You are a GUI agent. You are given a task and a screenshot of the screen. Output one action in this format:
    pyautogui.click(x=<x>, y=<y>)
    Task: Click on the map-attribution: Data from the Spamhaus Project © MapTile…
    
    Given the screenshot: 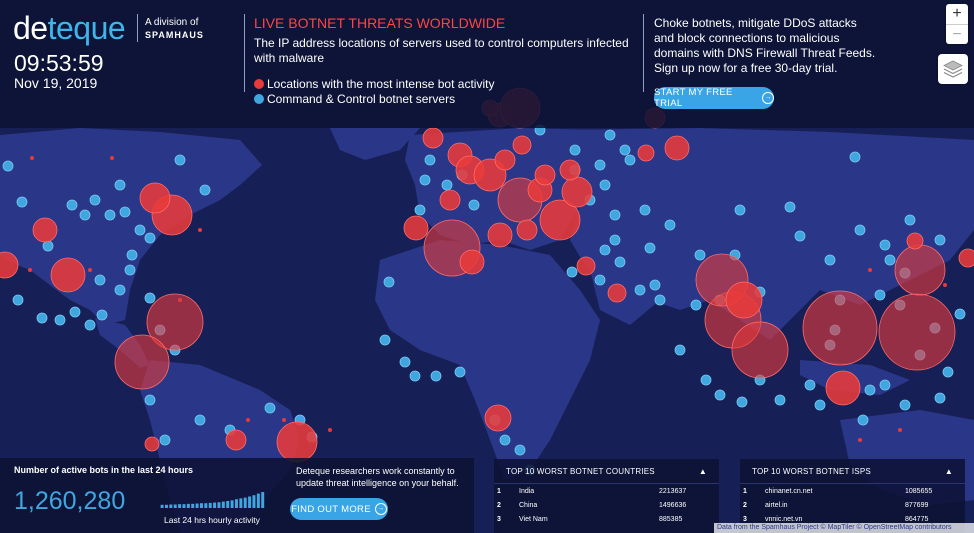 What is the action you would take?
    pyautogui.click(x=844, y=528)
    